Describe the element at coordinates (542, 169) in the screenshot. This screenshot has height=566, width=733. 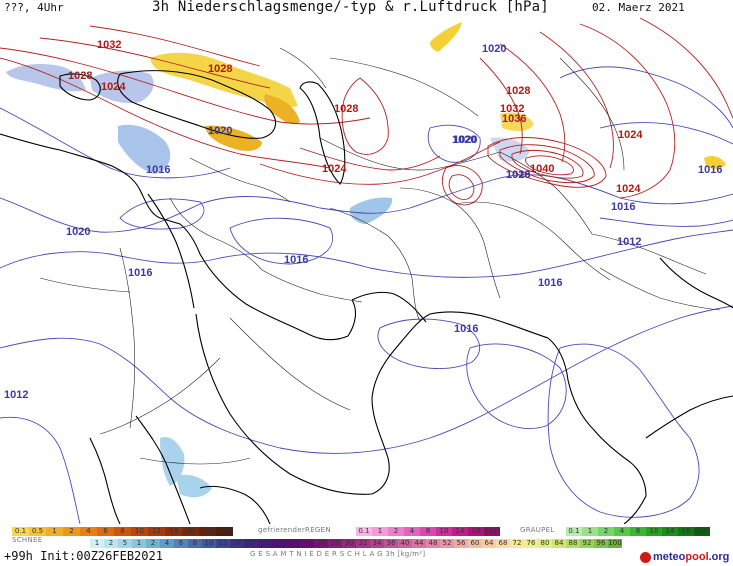
I see `isobar-label: 1040` at that location.